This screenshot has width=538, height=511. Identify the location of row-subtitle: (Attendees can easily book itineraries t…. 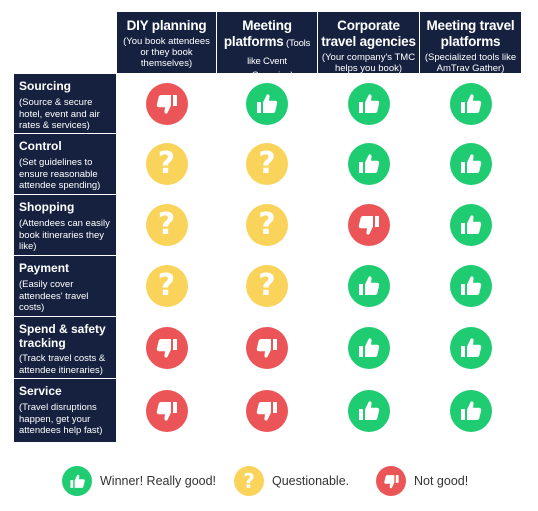
(64, 235).